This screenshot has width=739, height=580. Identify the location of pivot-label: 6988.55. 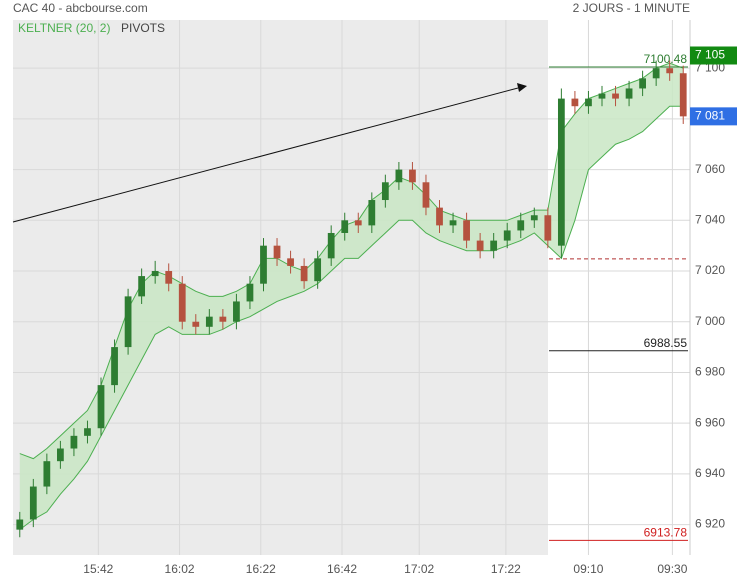
(666, 343).